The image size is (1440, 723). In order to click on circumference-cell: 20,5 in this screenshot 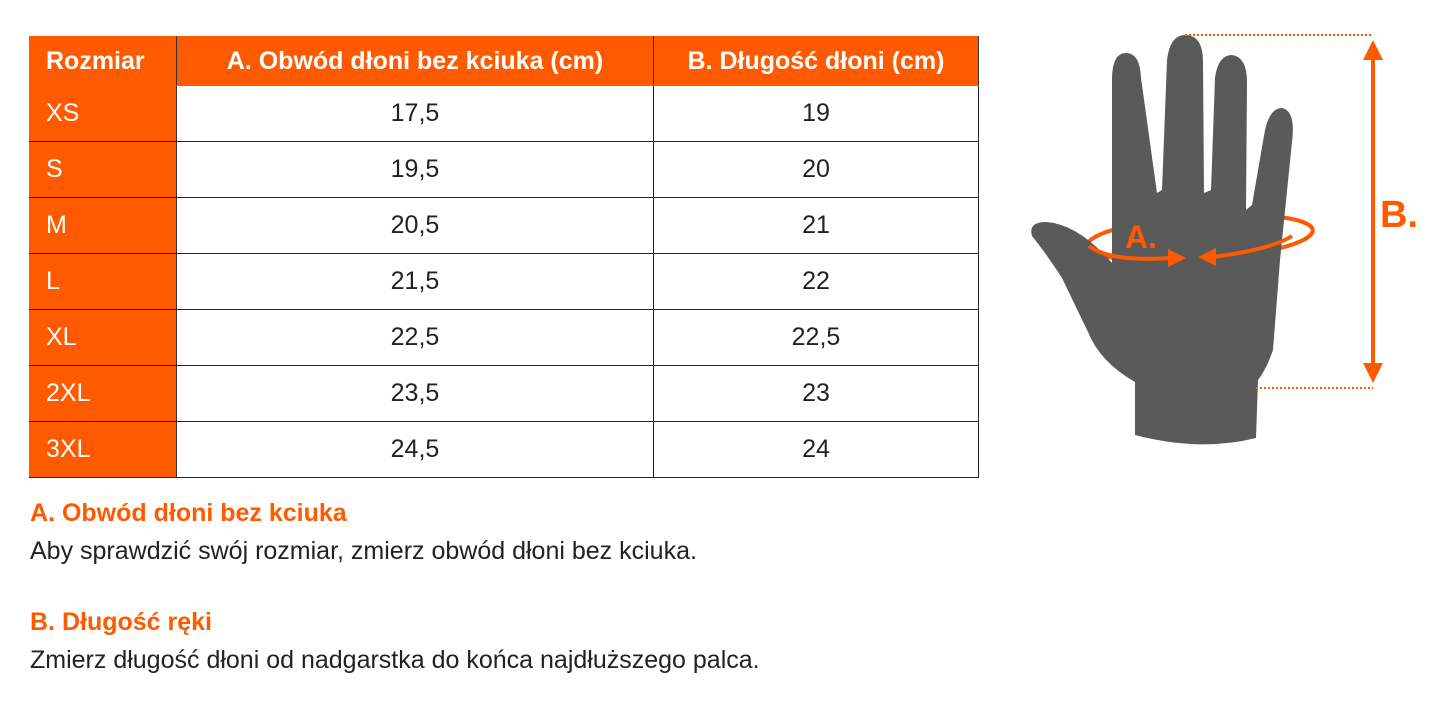, I will do `click(415, 225)`.